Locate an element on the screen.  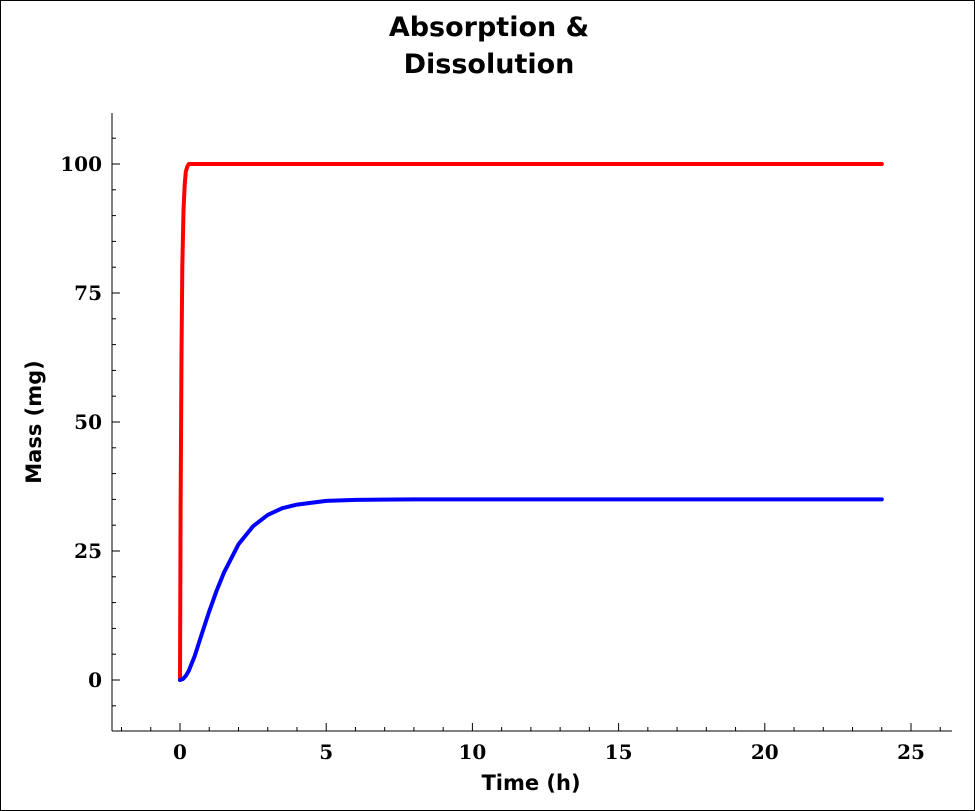
x-tick-label: 10 is located at coordinates (472, 752).